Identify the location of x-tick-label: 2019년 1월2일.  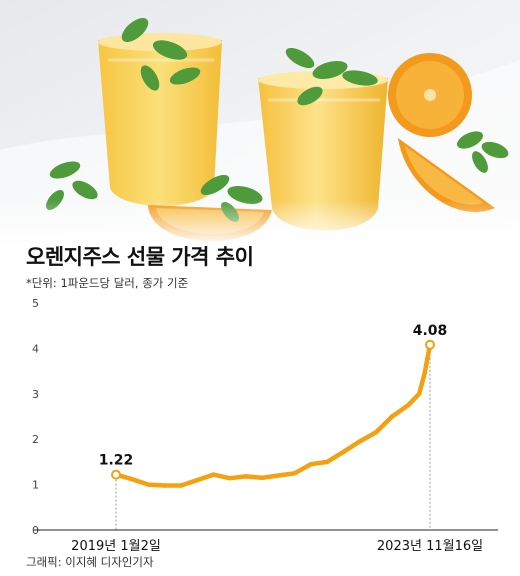
(116, 546).